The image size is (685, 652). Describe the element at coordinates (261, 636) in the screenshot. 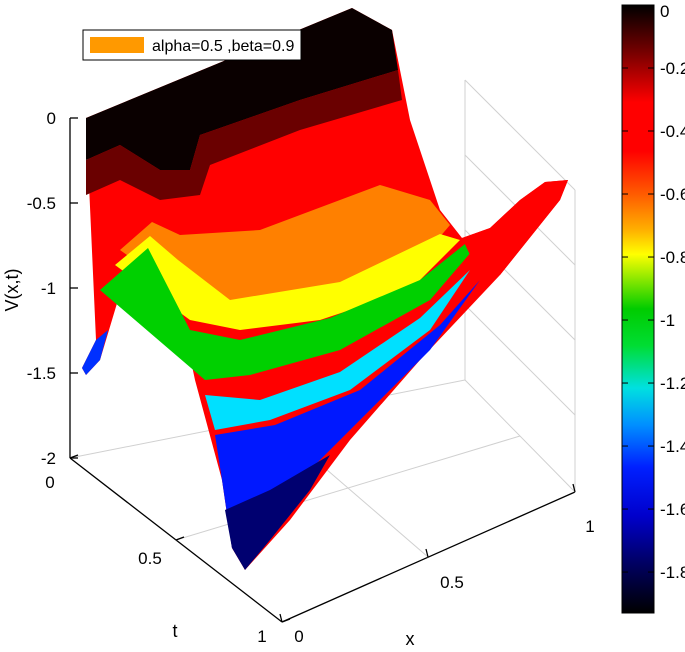

I see `t-tick-label: 1` at that location.